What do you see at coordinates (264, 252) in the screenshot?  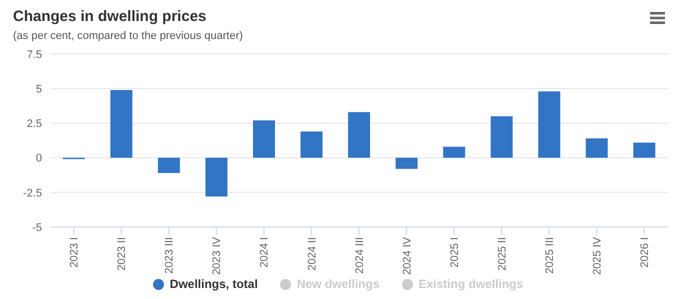 I see `x-tick-label: 2024 I` at bounding box center [264, 252].